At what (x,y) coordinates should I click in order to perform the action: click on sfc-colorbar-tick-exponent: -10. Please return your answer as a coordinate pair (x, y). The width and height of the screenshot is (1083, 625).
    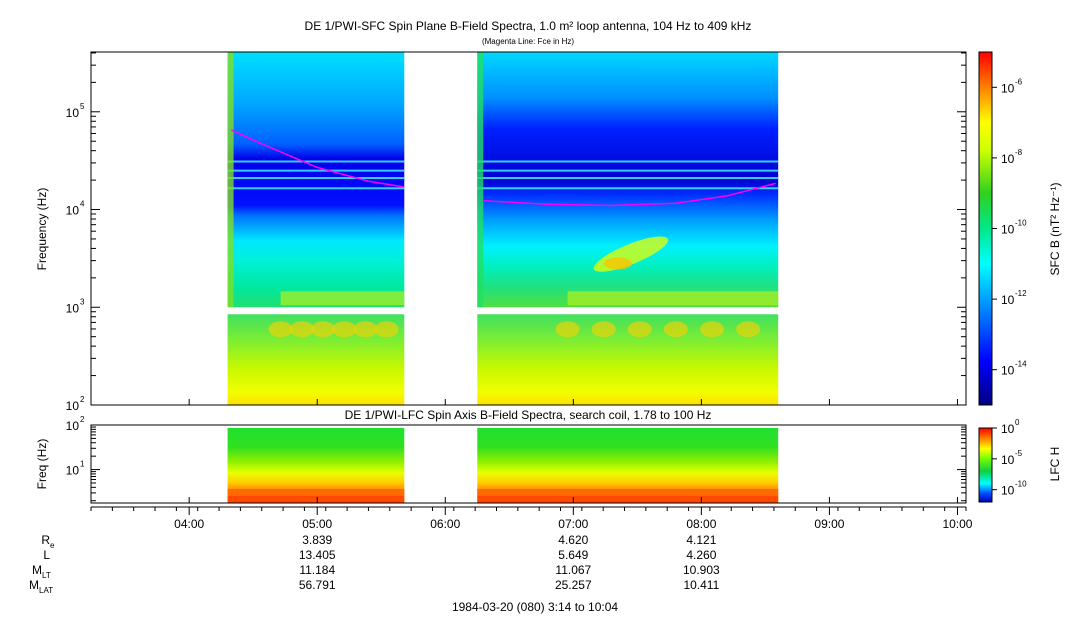
    Looking at the image, I should click on (1021, 223).